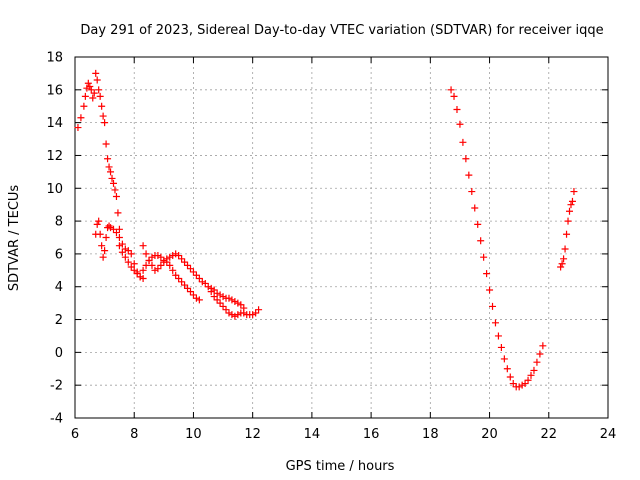 This screenshot has height=480, width=640. What do you see at coordinates (193, 434) in the screenshot?
I see `x-tick-label: 10` at bounding box center [193, 434].